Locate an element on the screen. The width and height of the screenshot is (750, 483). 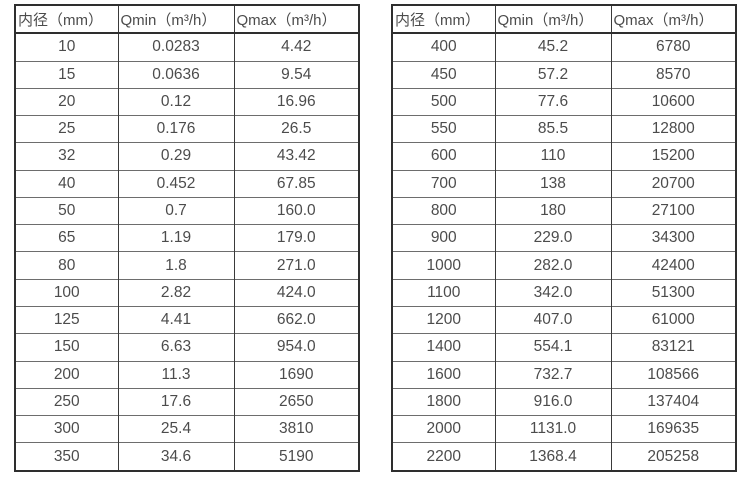
table-row: 800 180 27100 is located at coordinates (564, 210).